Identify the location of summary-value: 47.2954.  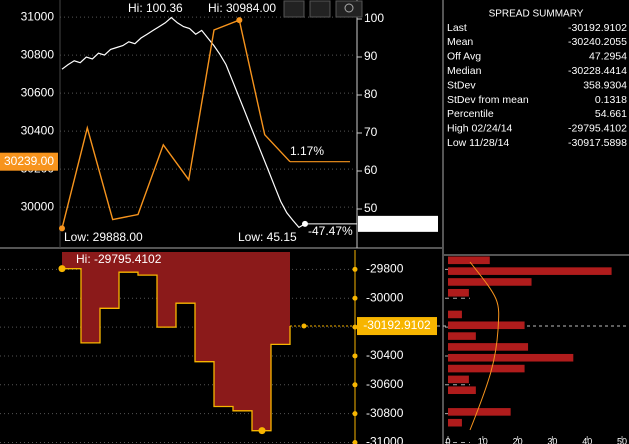
(608, 57).